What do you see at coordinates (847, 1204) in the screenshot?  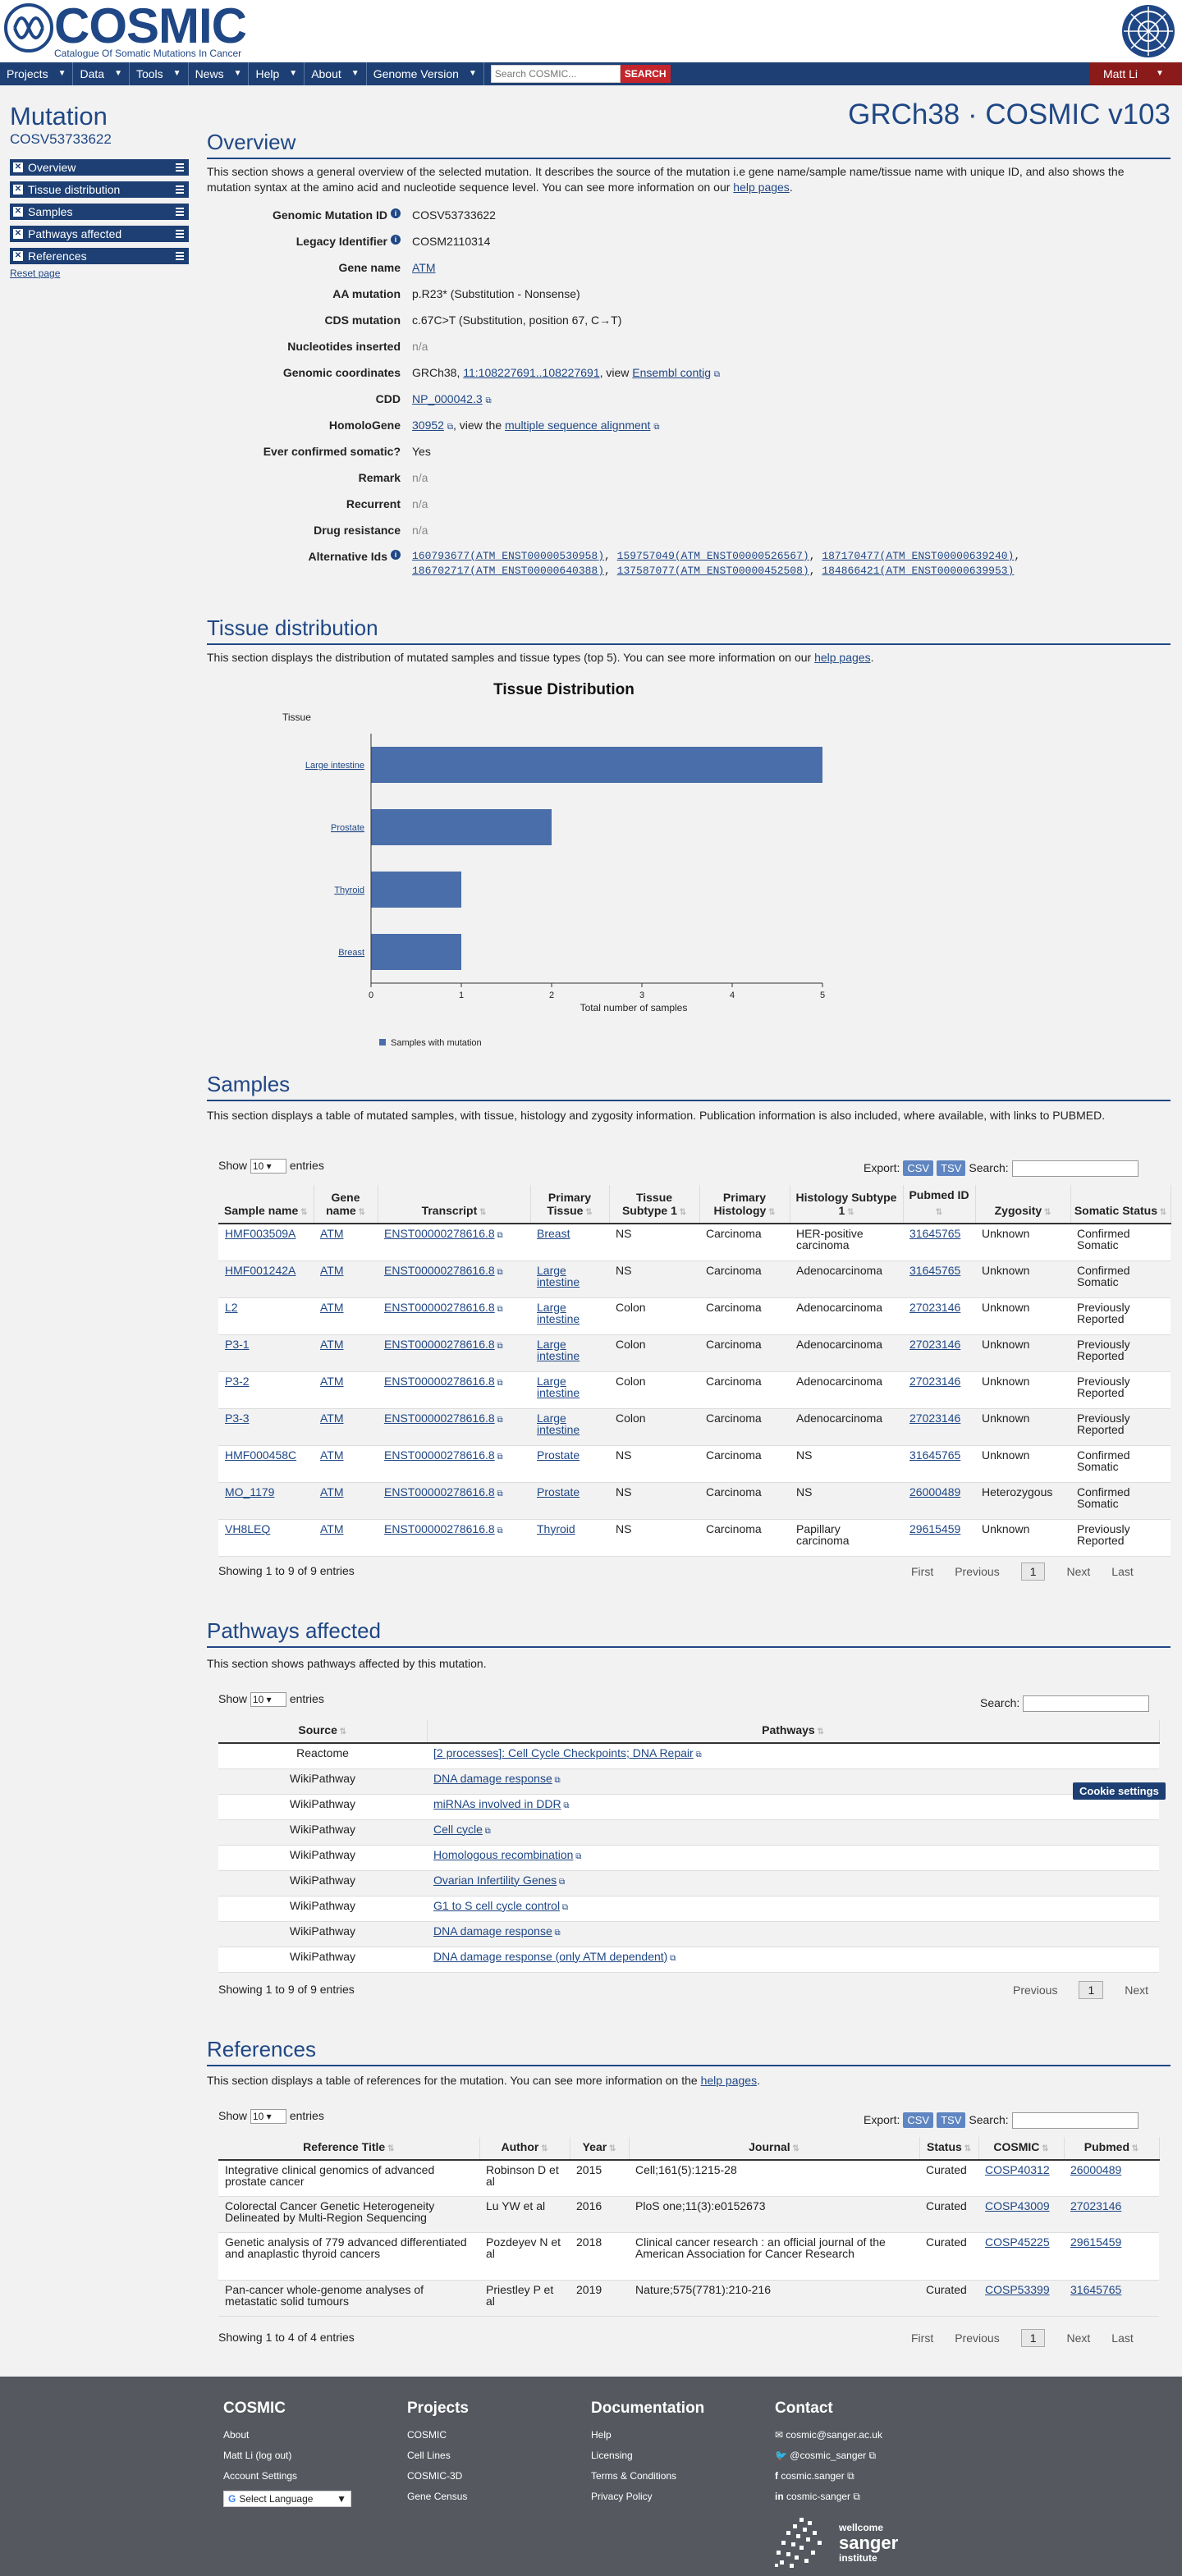 I see `column-header: Histology Subtype 1 ⇅` at bounding box center [847, 1204].